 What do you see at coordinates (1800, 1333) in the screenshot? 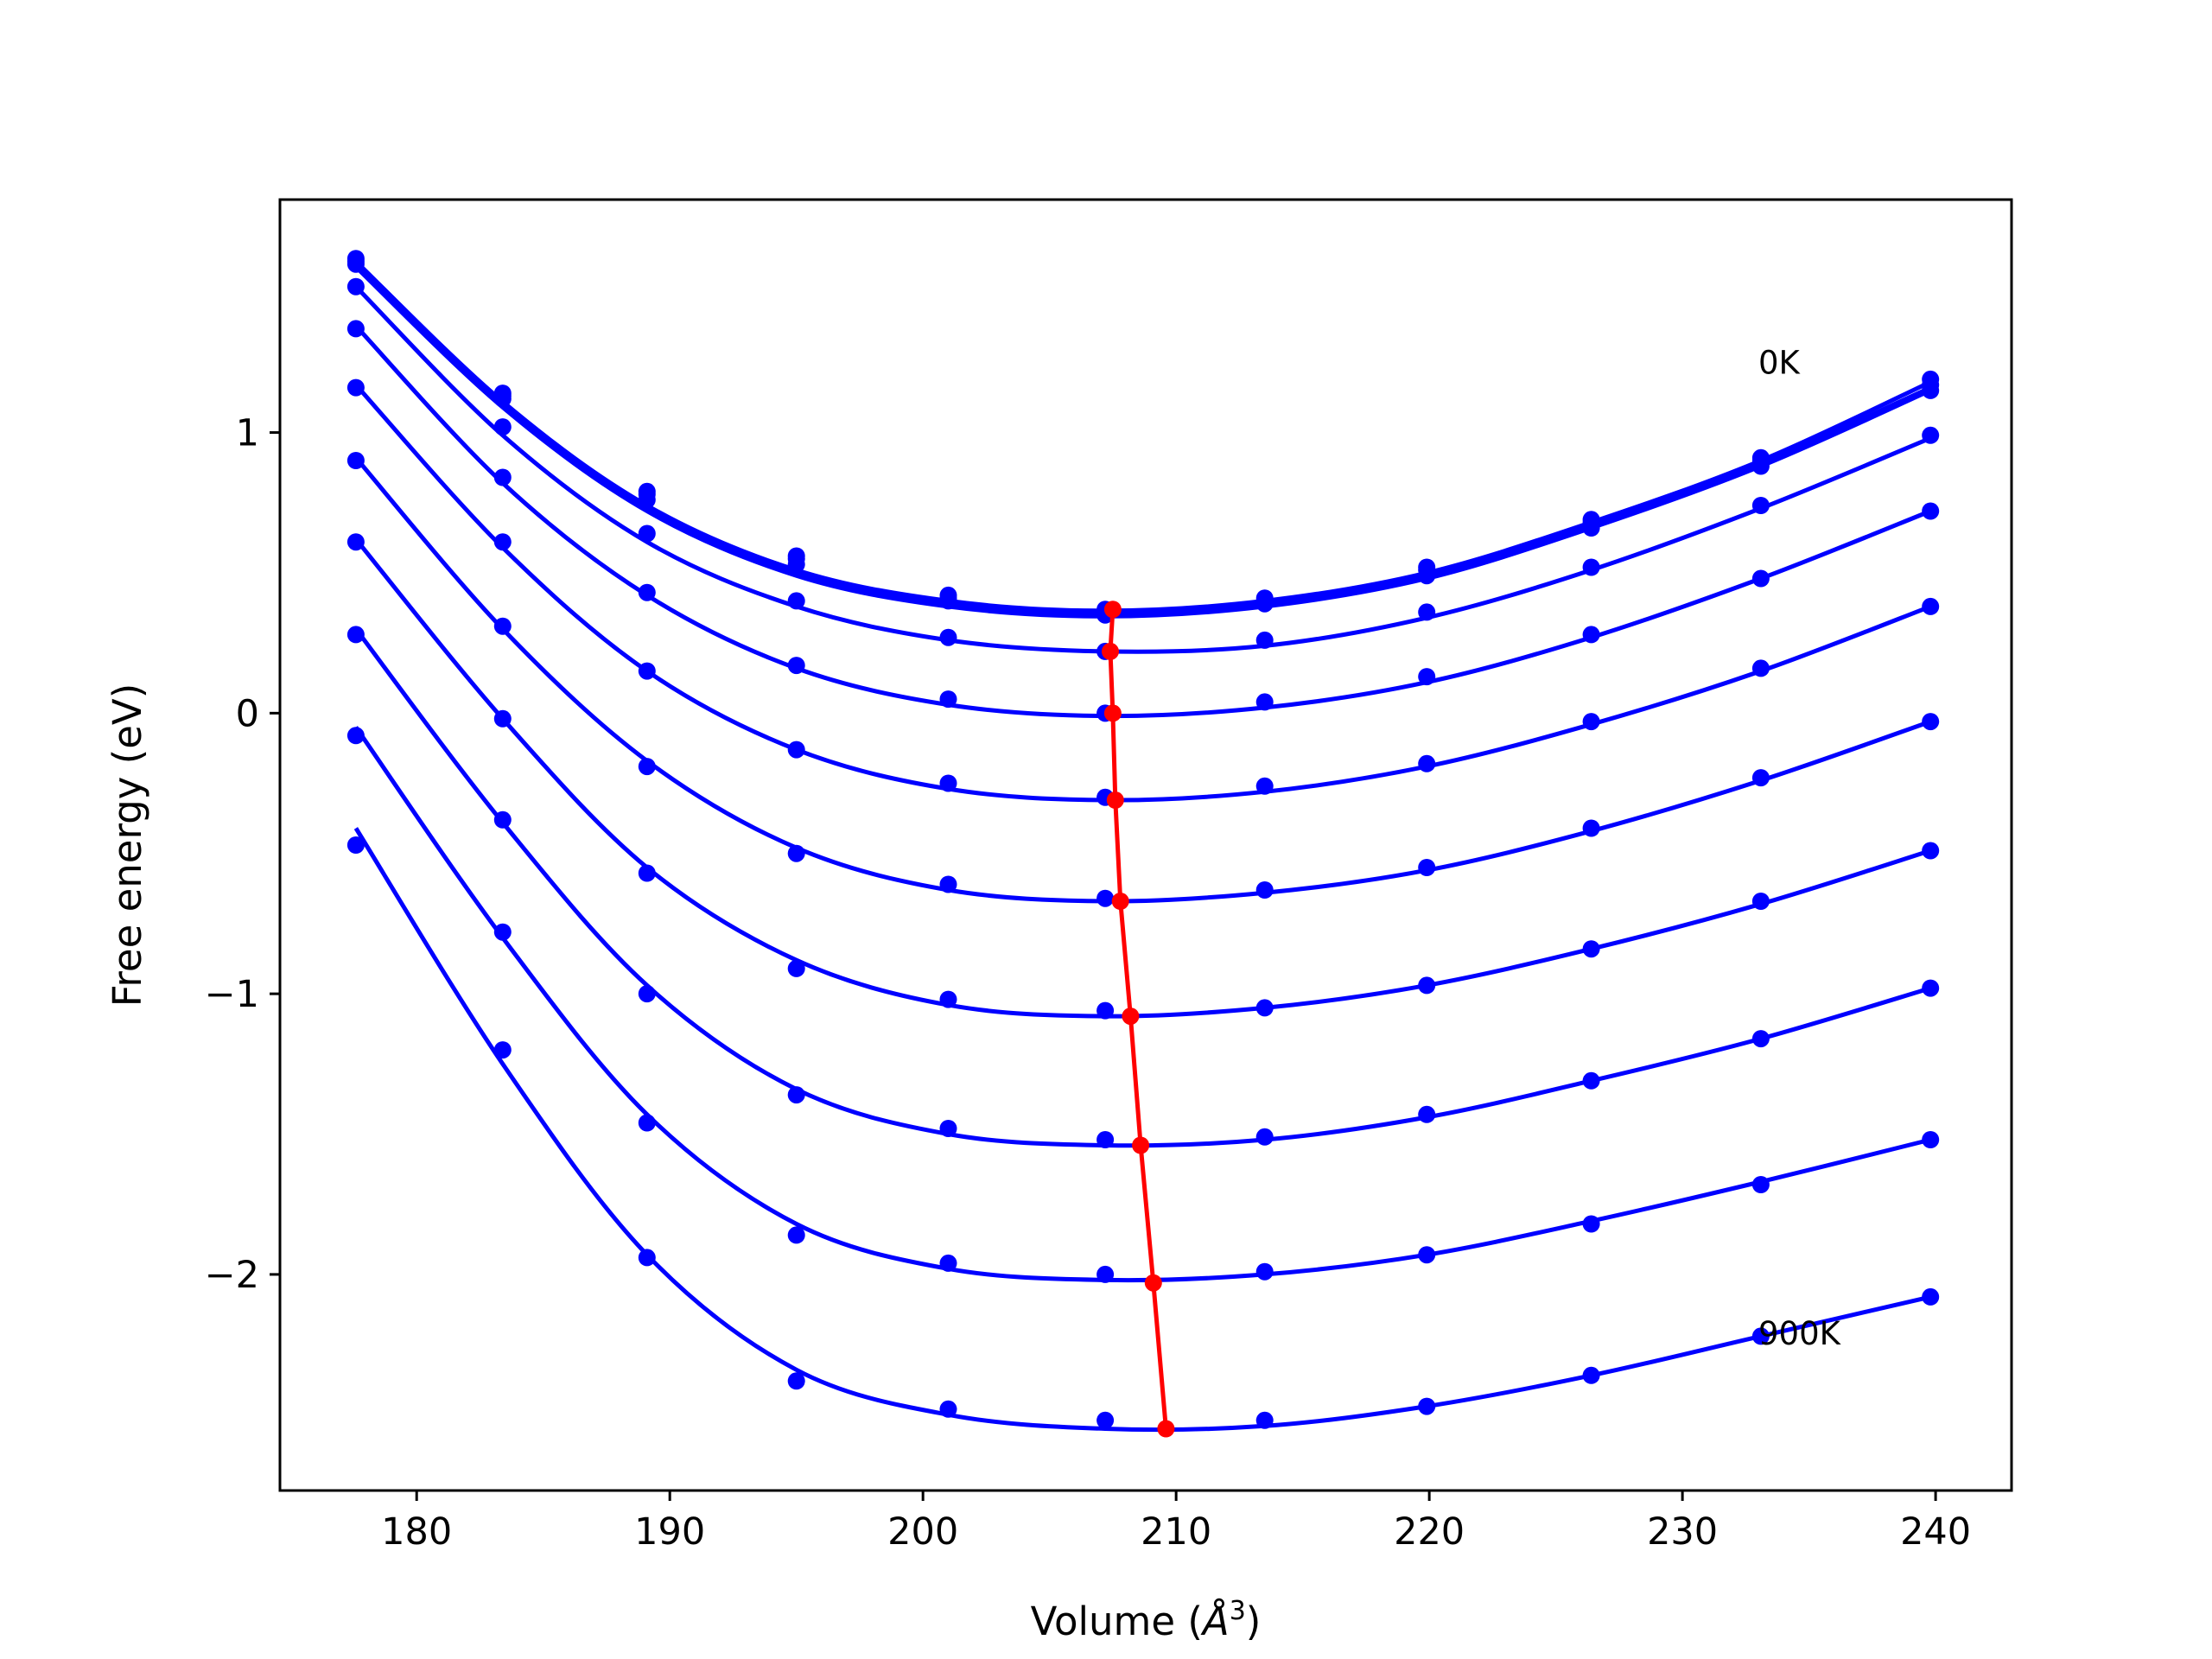
I see `annotation-900k: 900K` at bounding box center [1800, 1333].